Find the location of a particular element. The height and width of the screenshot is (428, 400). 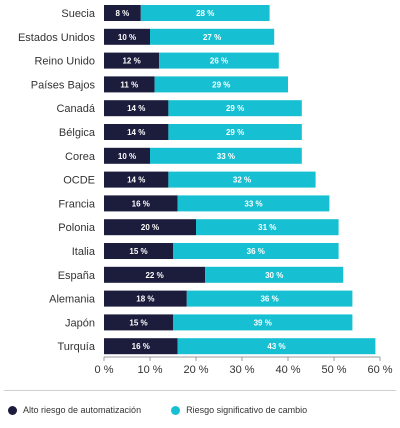

x-tick-label-10: 10 % is located at coordinates (149, 370).